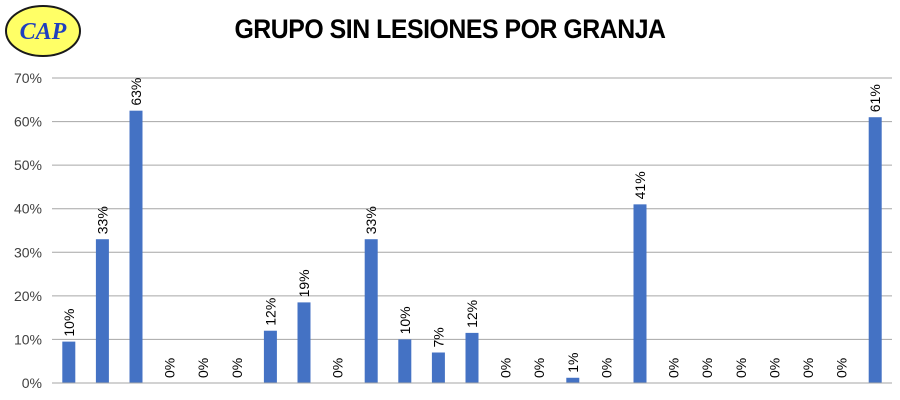 The height and width of the screenshot is (400, 900). Describe the element at coordinates (28, 252) in the screenshot. I see `y-tick-label: 30%` at that location.